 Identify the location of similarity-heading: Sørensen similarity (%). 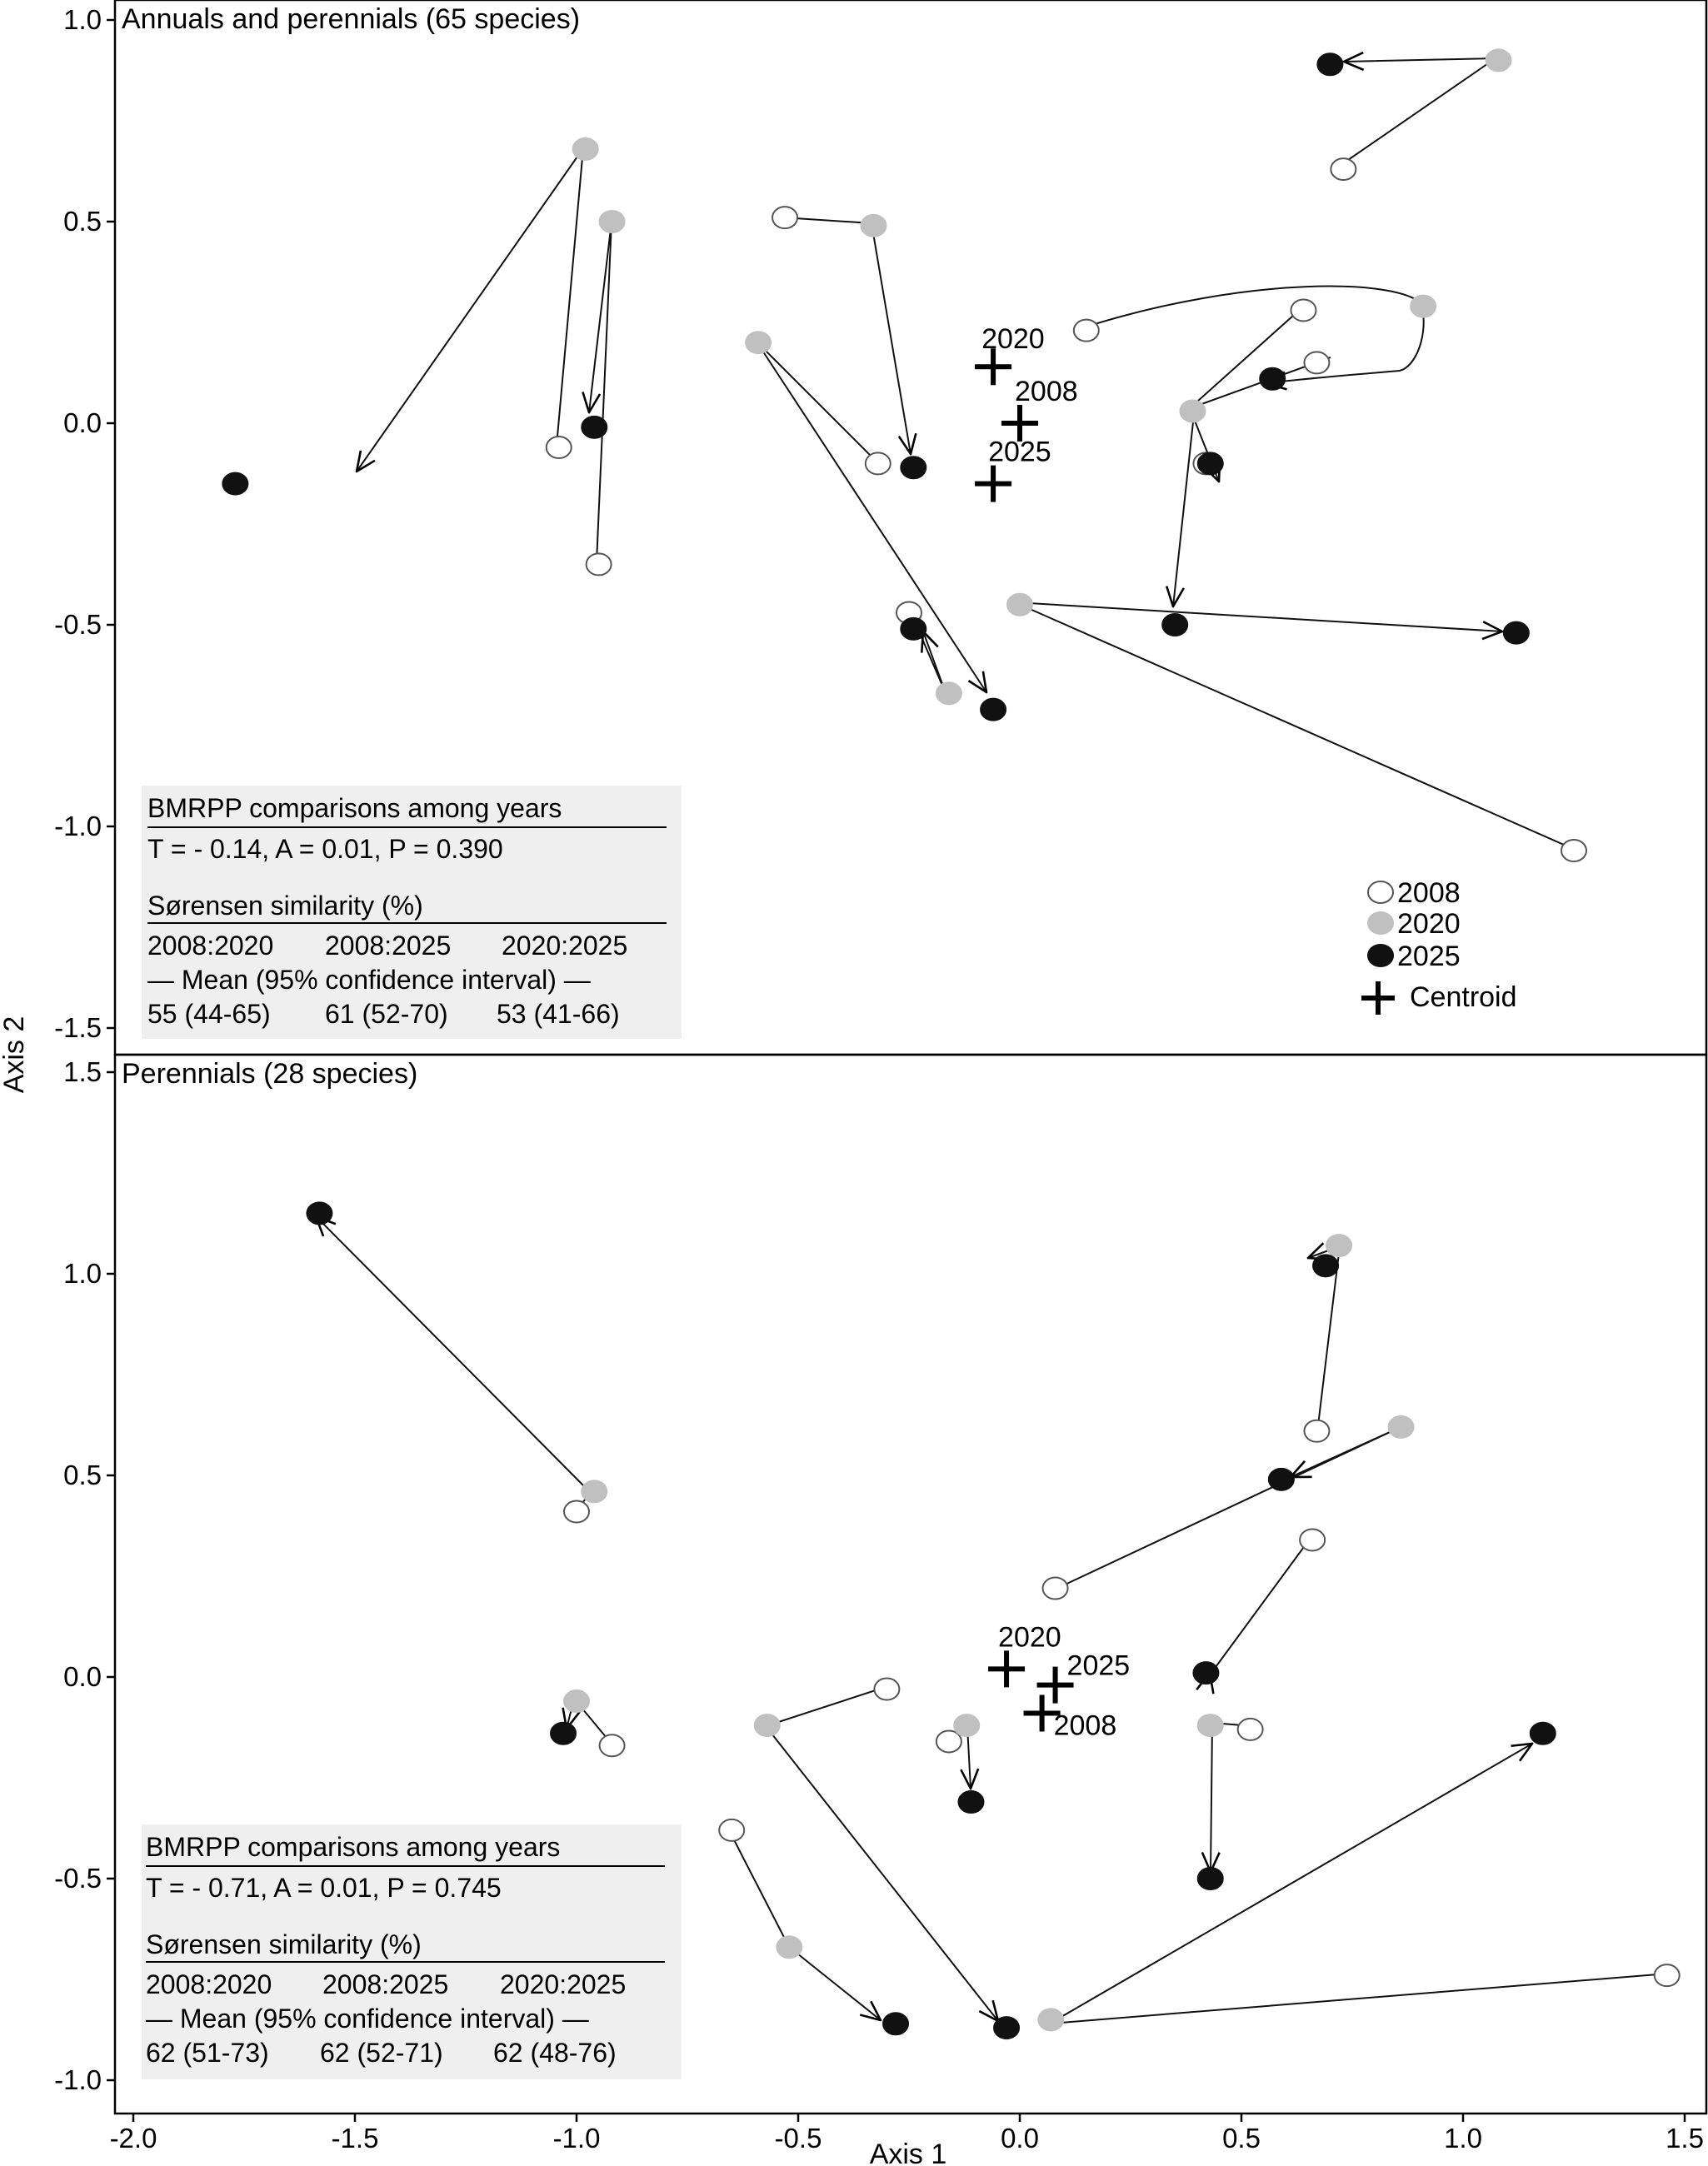
(284, 1944).